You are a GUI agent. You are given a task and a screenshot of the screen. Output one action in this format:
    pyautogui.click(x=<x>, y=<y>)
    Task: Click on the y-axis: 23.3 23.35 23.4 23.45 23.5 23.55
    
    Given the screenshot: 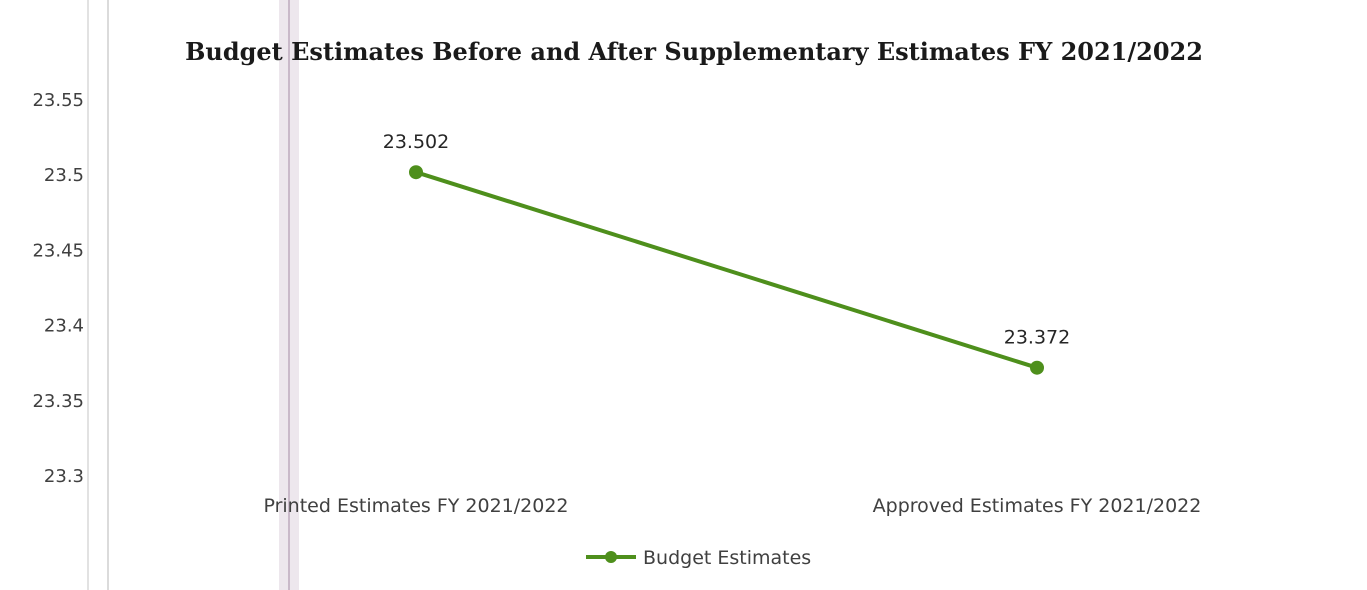 What is the action you would take?
    pyautogui.click(x=58, y=288)
    